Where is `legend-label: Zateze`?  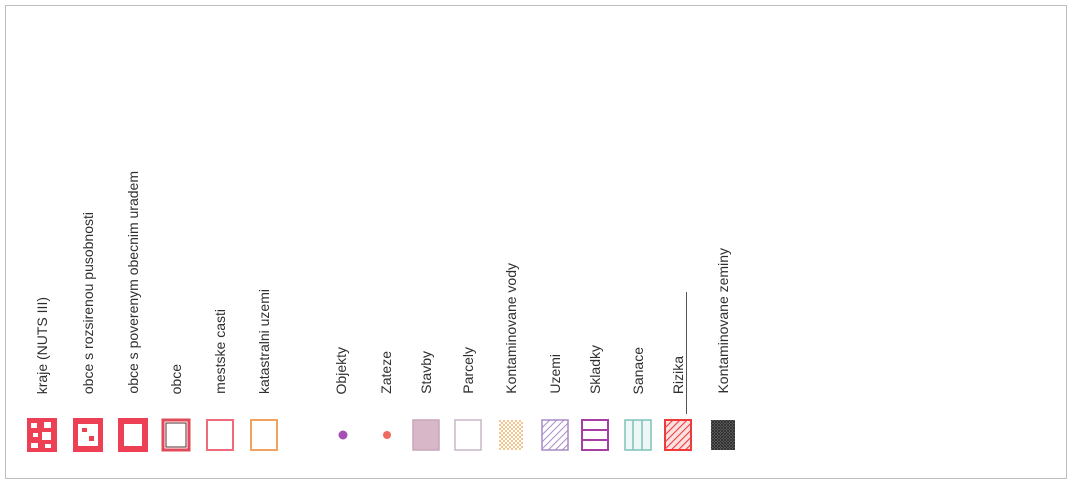 legend-label: Zateze is located at coordinates (386, 372).